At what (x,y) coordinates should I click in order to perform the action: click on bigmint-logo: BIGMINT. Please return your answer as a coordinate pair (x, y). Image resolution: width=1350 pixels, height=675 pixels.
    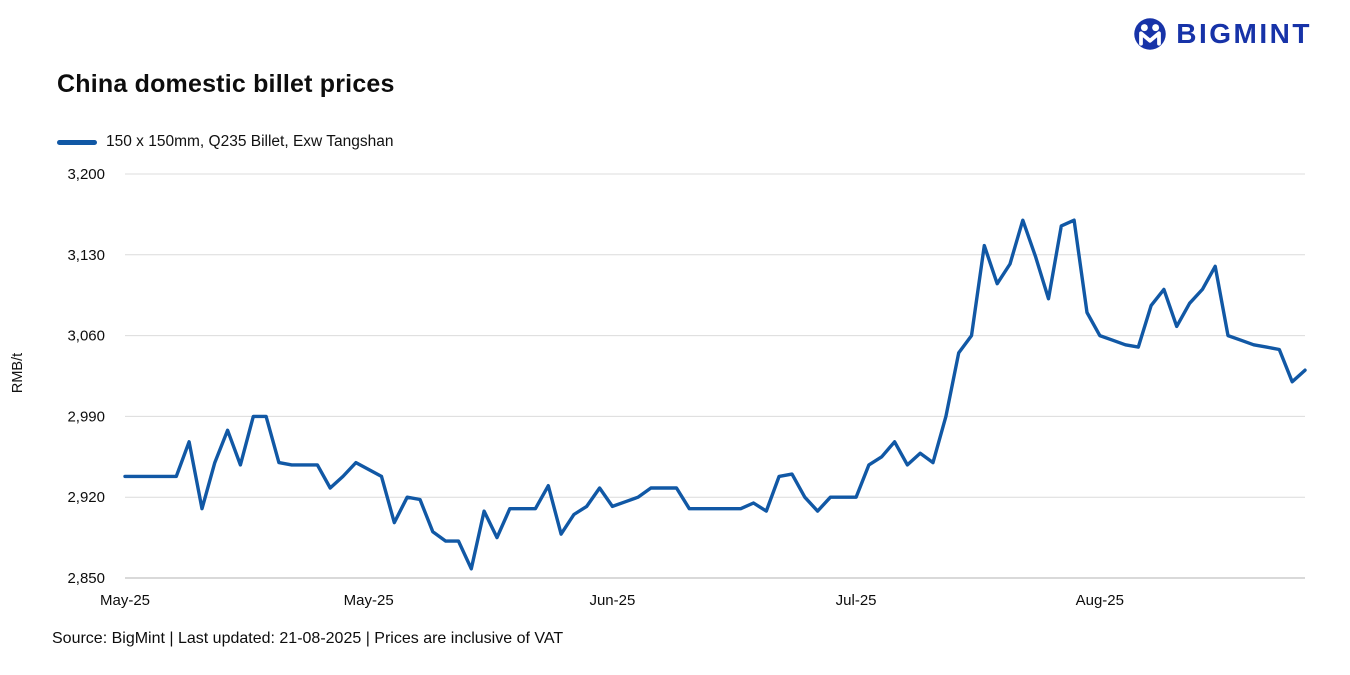
    Looking at the image, I should click on (1222, 34).